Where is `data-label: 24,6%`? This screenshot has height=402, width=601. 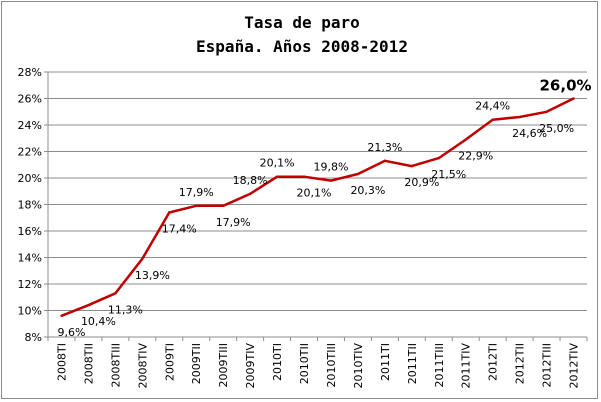 data-label: 24,6% is located at coordinates (529, 133).